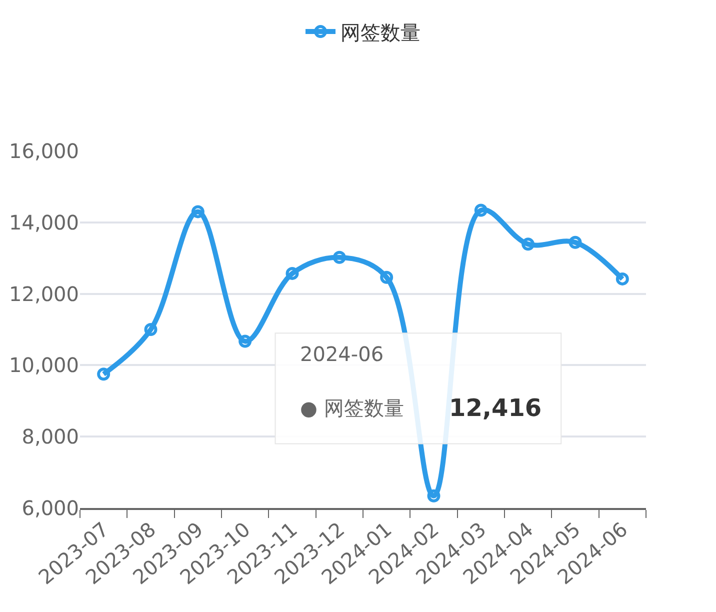 The image size is (716, 612). I want to click on annotation: 2024-06, so click(342, 354).